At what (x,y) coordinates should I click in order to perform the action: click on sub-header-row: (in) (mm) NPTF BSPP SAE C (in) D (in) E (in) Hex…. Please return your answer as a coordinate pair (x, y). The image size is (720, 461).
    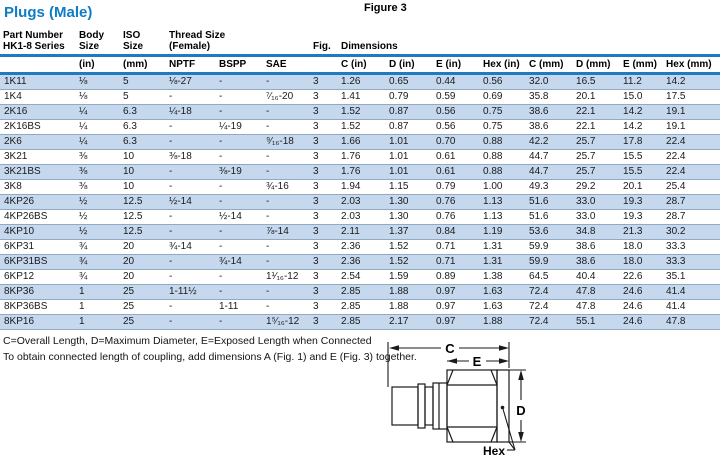
    Looking at the image, I should click on (360, 65).